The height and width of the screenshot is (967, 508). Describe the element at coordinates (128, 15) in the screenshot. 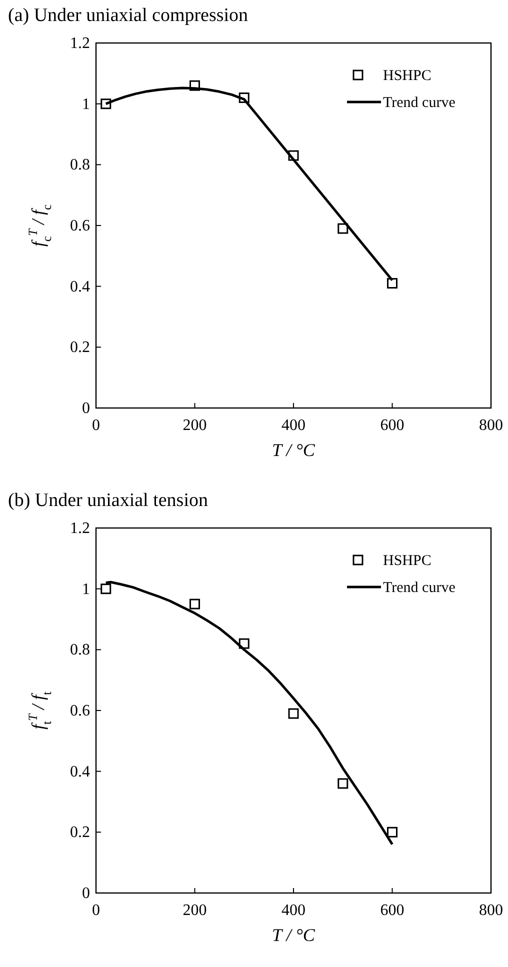

I see `chart-title: (a) Under uniaxial compression` at that location.